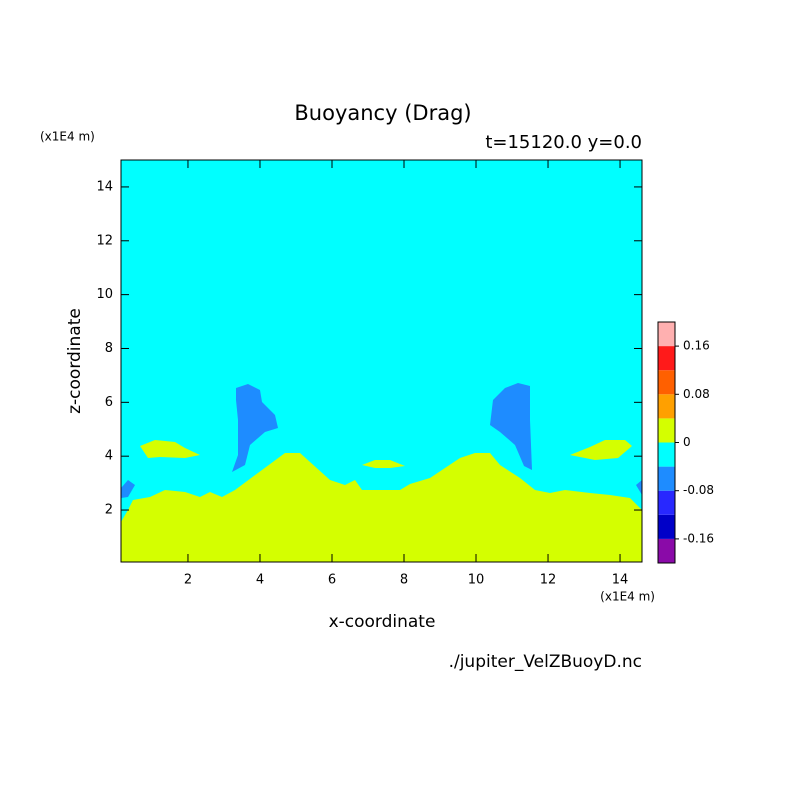  What do you see at coordinates (548, 580) in the screenshot?
I see `x-tick-label: 12` at bounding box center [548, 580].